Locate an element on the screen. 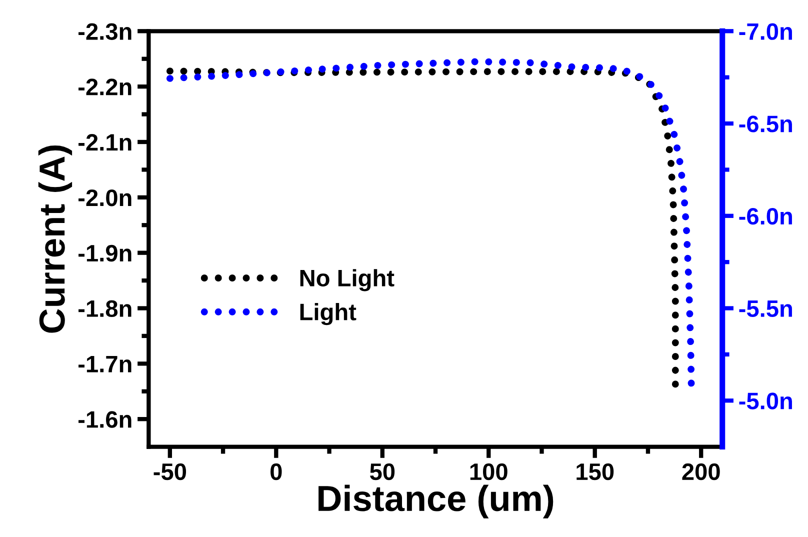 Image resolution: width=808 pixels, height=537 pixels. y-tick-label: -1.7n is located at coordinates (105, 364).